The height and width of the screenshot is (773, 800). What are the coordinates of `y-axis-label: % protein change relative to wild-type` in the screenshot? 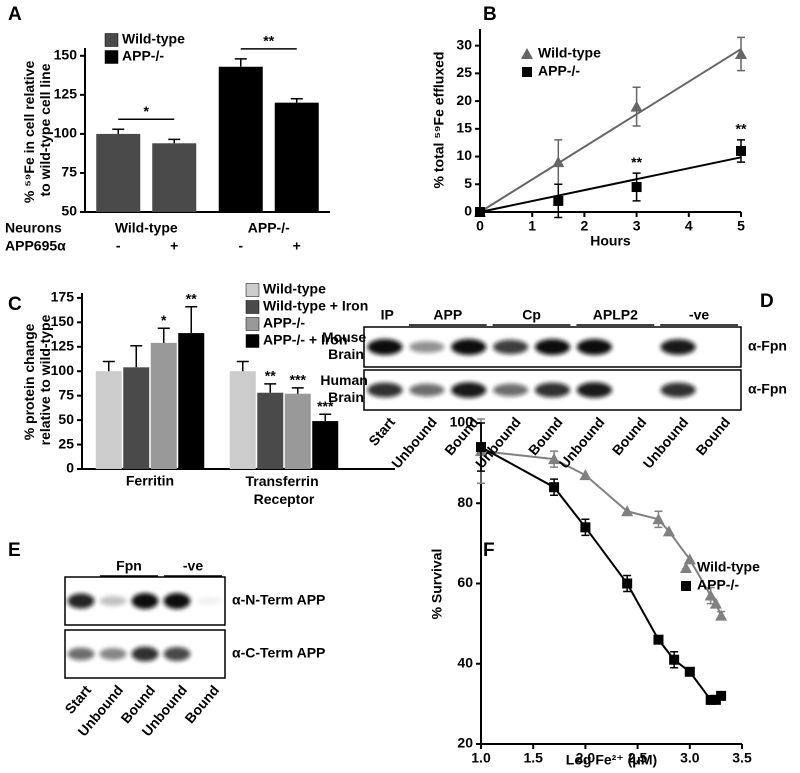 It's located at (37, 379).